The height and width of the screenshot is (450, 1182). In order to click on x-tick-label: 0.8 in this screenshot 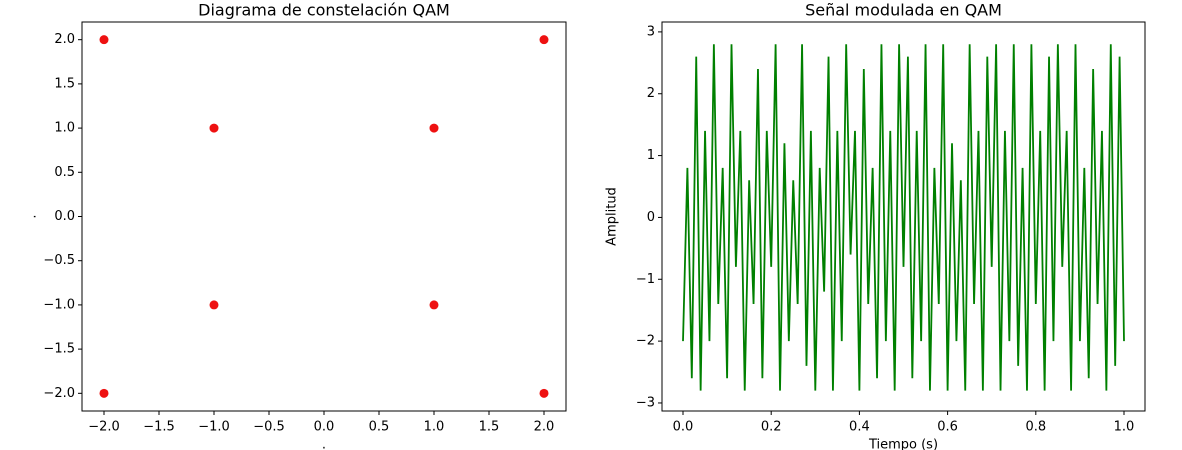, I will do `click(1035, 427)`.